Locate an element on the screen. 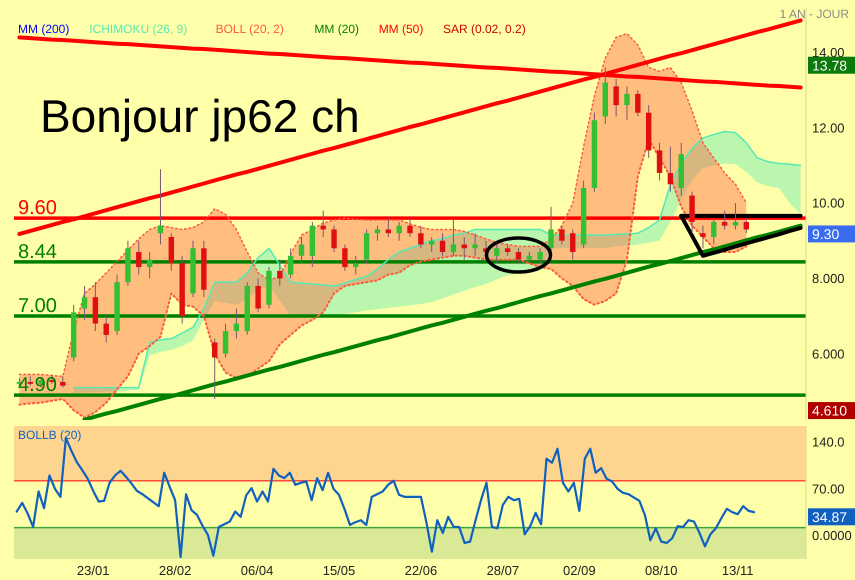  x-tick-label: 06/04 is located at coordinates (257, 570).